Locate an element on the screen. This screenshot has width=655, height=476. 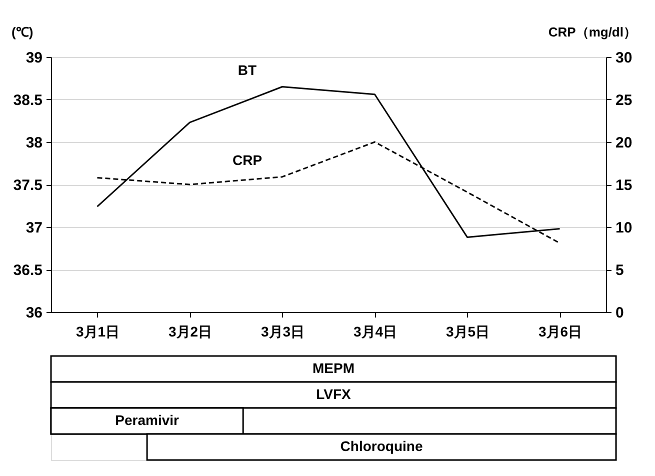
y2-tick-label: 15 is located at coordinates (624, 185).